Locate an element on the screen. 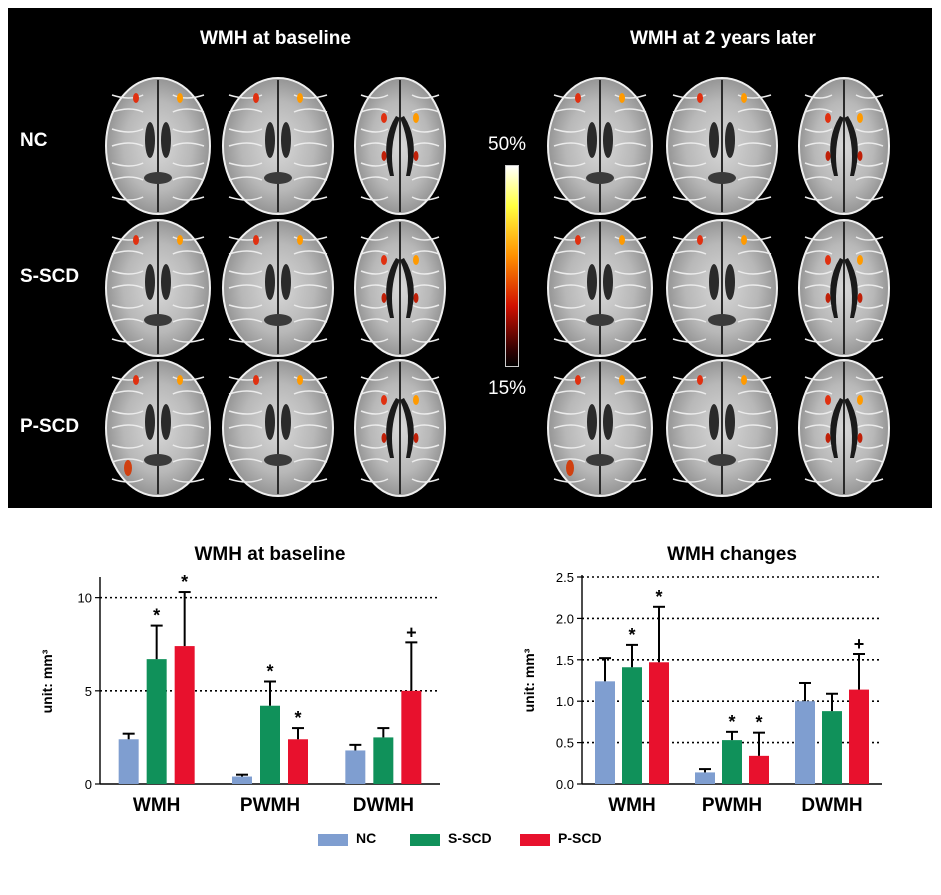 This screenshot has width=941, height=895. y-tick-label: 1.5 is located at coordinates (565, 660).